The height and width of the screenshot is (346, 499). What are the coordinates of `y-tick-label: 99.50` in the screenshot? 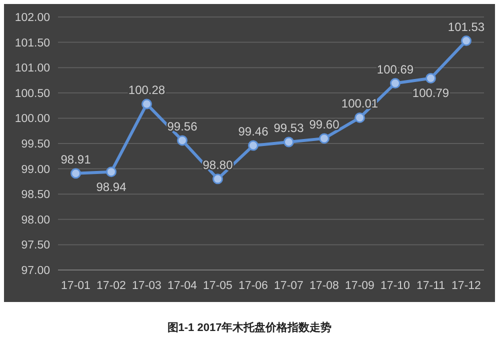 It's located at (35, 144).